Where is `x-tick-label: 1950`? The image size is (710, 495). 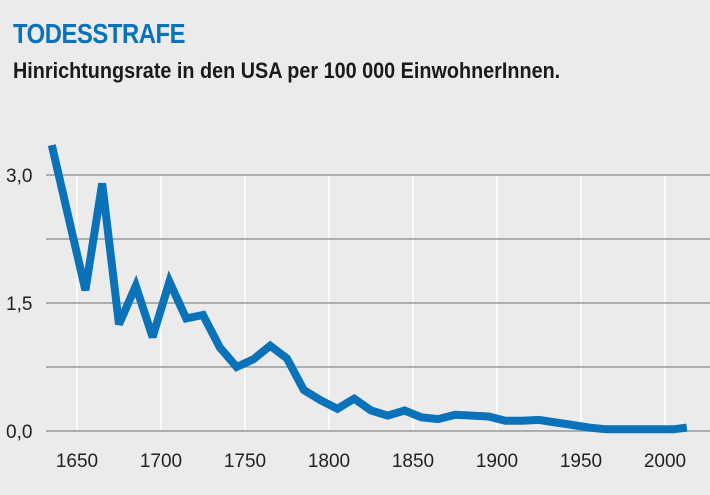 x-tick-label: 1950 is located at coordinates (581, 461).